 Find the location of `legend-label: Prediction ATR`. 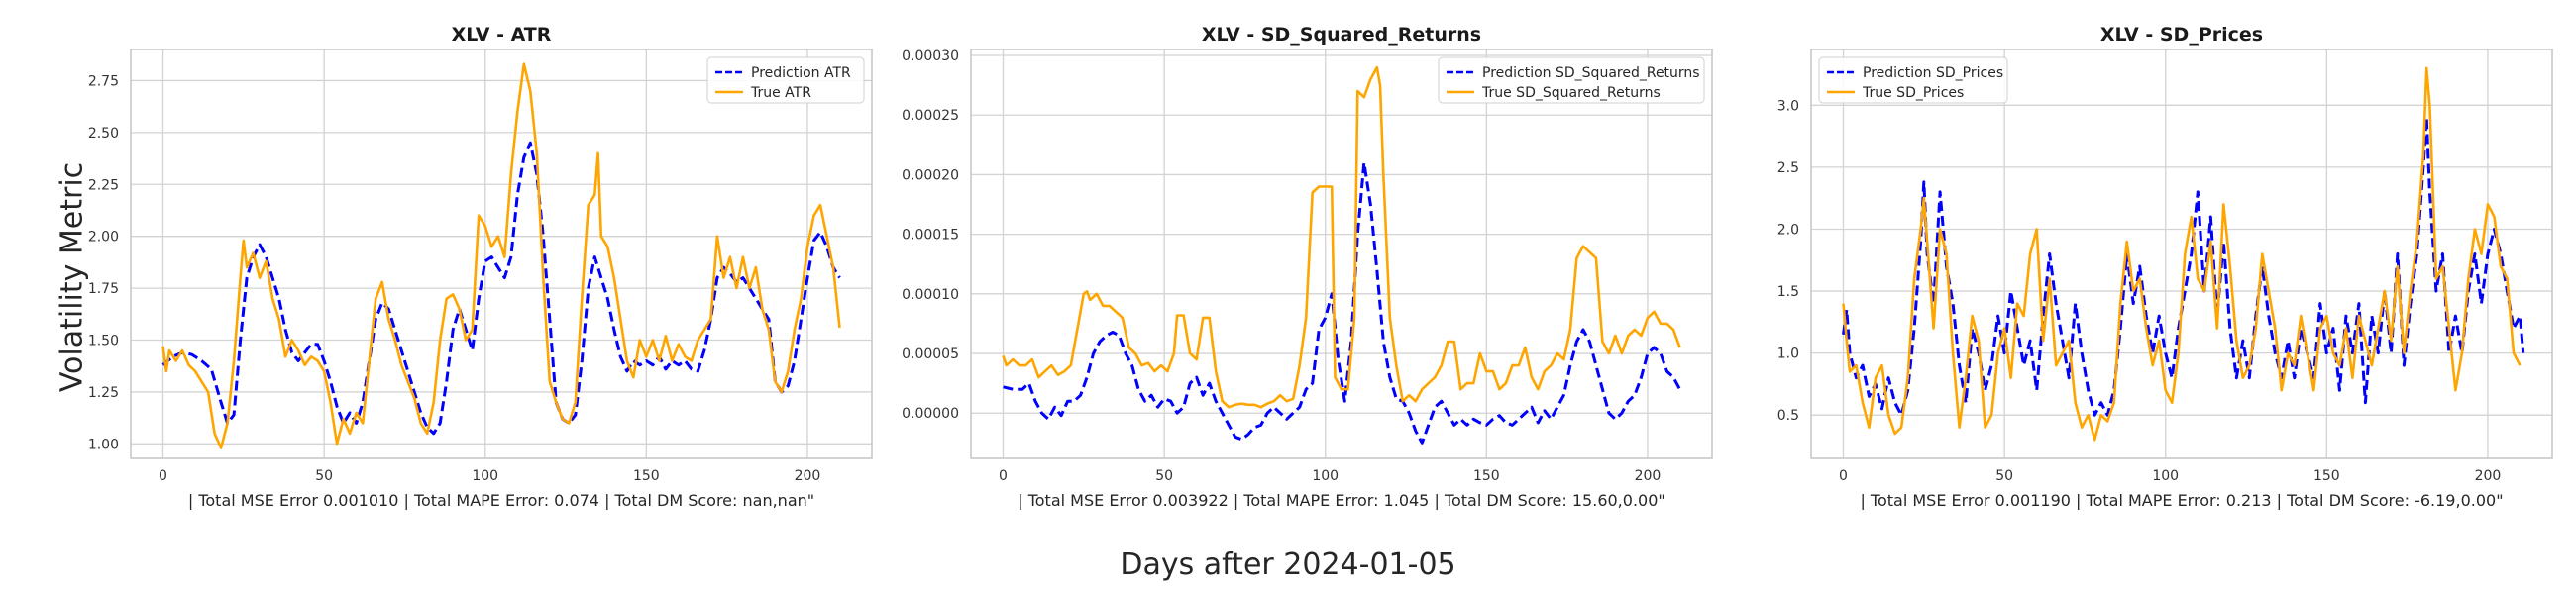

legend-label: Prediction ATR is located at coordinates (801, 73).